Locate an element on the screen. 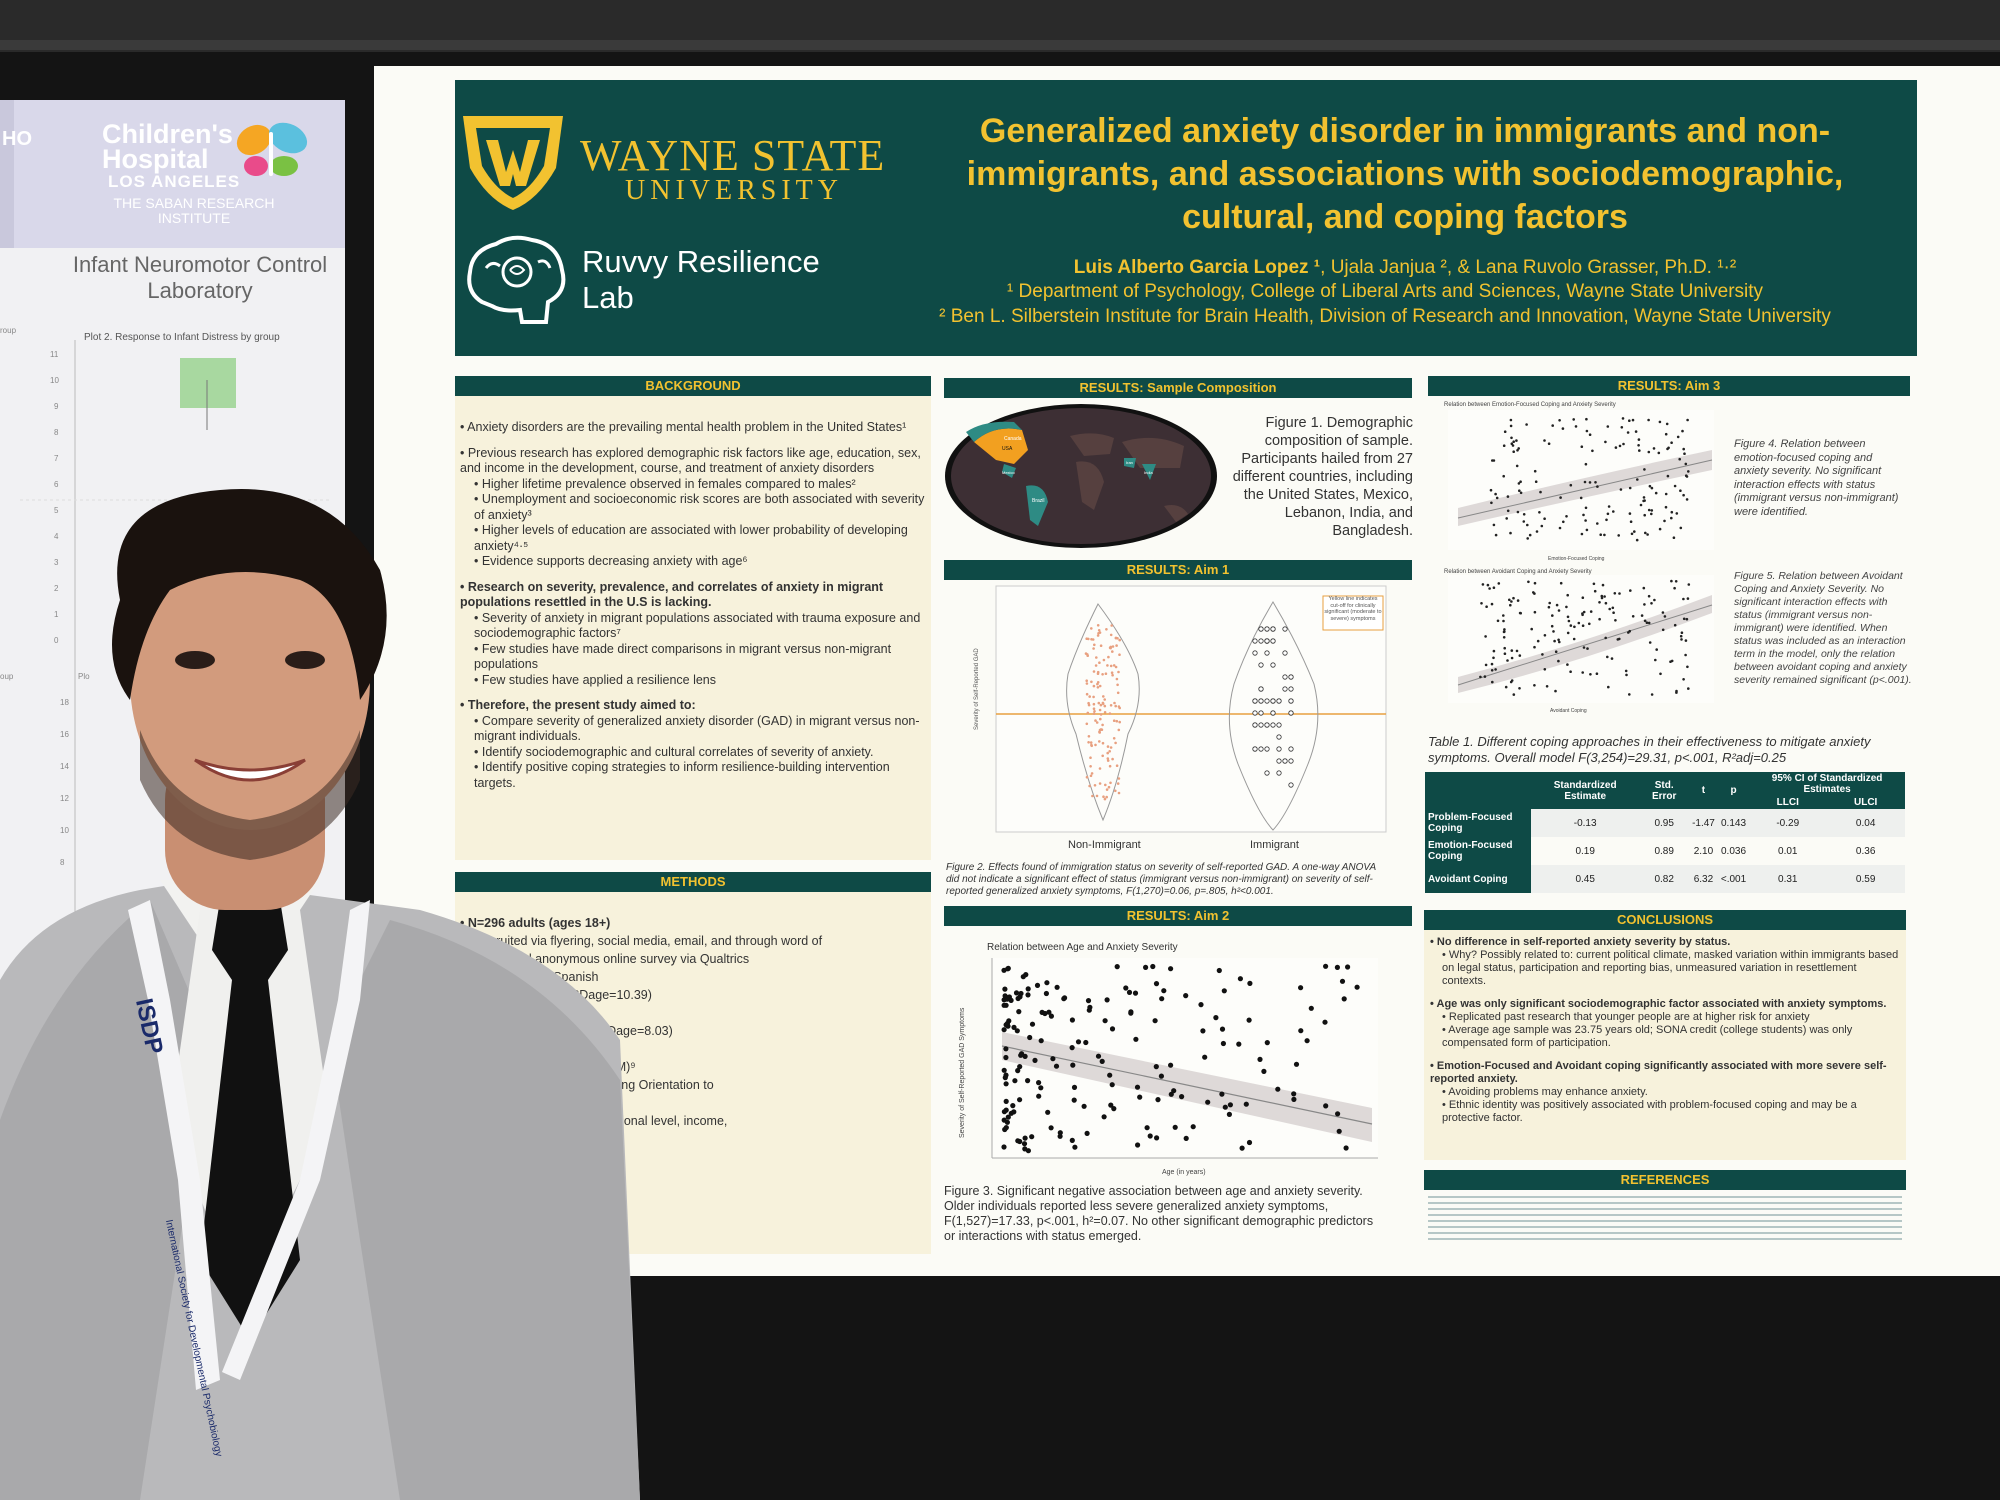 The height and width of the screenshot is (1500, 2000). background-panel is located at coordinates (693, 628).